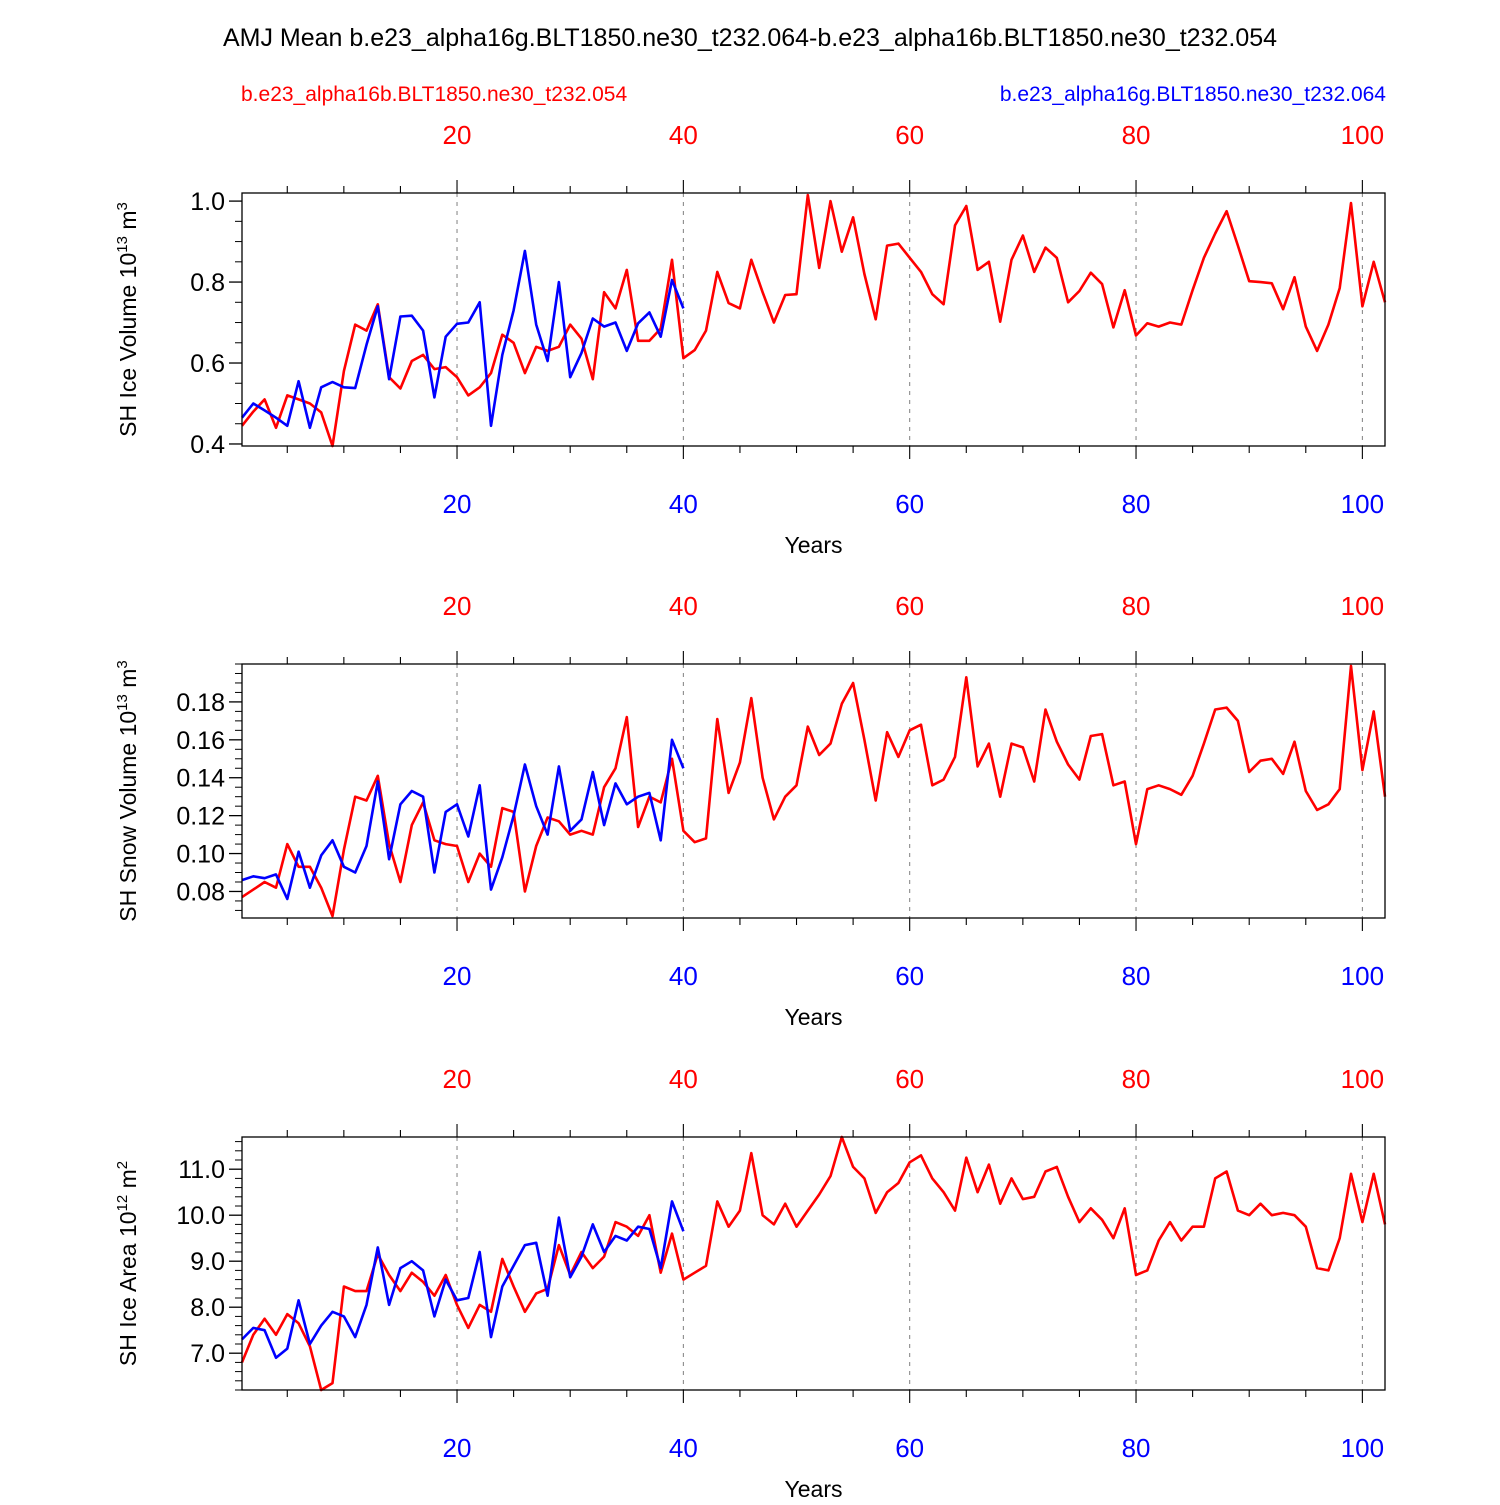 This screenshot has width=1500, height=1505. Describe the element at coordinates (1136, 504) in the screenshot. I see `ice-volume-x-bottom-tick-label: 80` at that location.